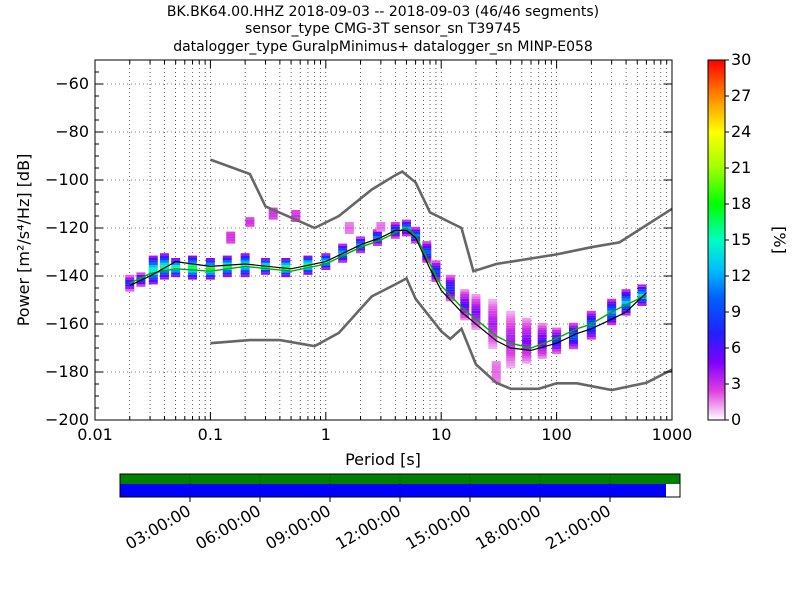  What do you see at coordinates (438, 527) in the screenshot?
I see `coverage-tick-label: 15:00:00` at bounding box center [438, 527].